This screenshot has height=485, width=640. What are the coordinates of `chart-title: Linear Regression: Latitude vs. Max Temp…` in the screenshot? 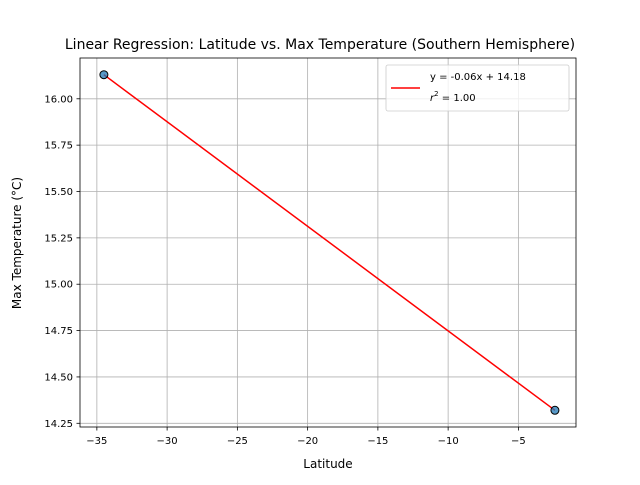 It's located at (320, 45).